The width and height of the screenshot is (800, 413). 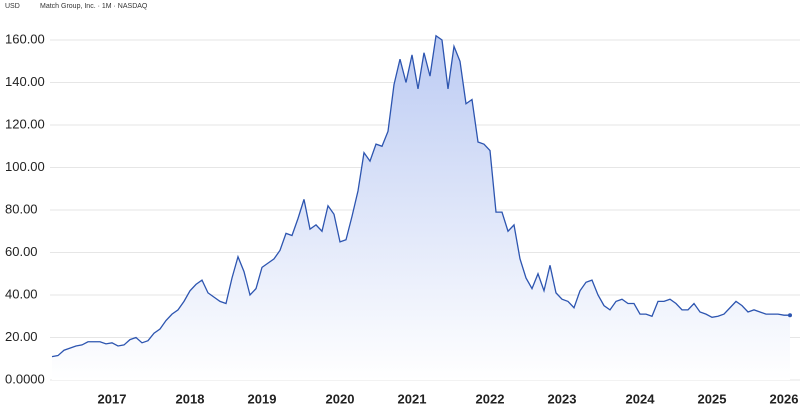 I want to click on y-tick-label: 40.00, so click(x=21, y=293).